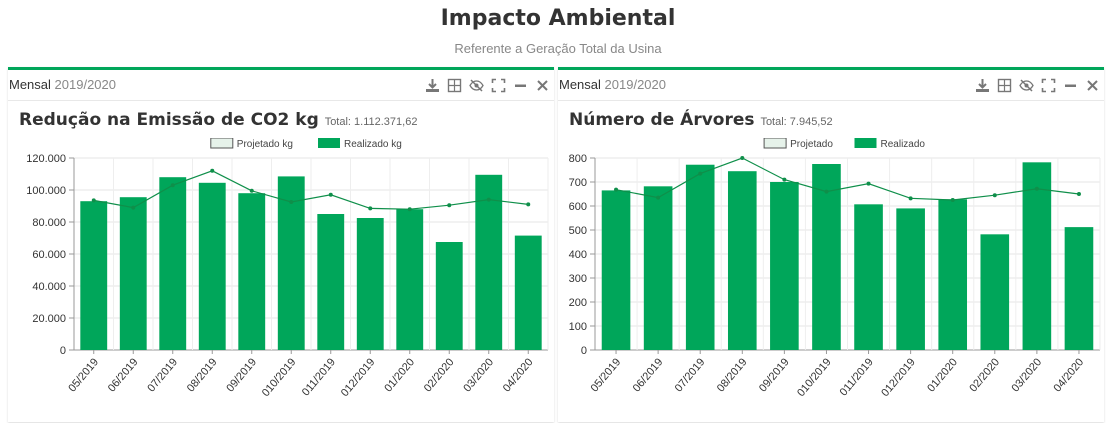 The width and height of the screenshot is (1116, 423). Describe the element at coordinates (487, 85) in the screenshot. I see `panel-tools` at that location.